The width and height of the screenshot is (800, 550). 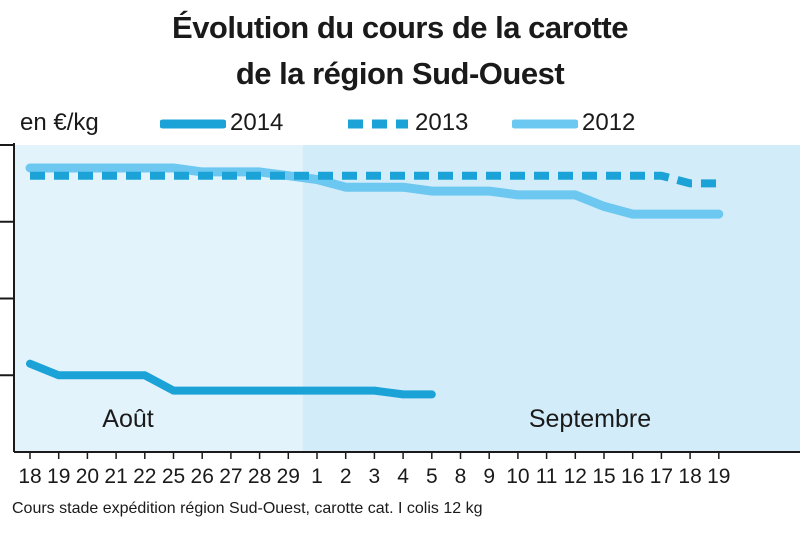 What do you see at coordinates (545, 124) in the screenshot?
I see `legend-swatch-2012` at bounding box center [545, 124].